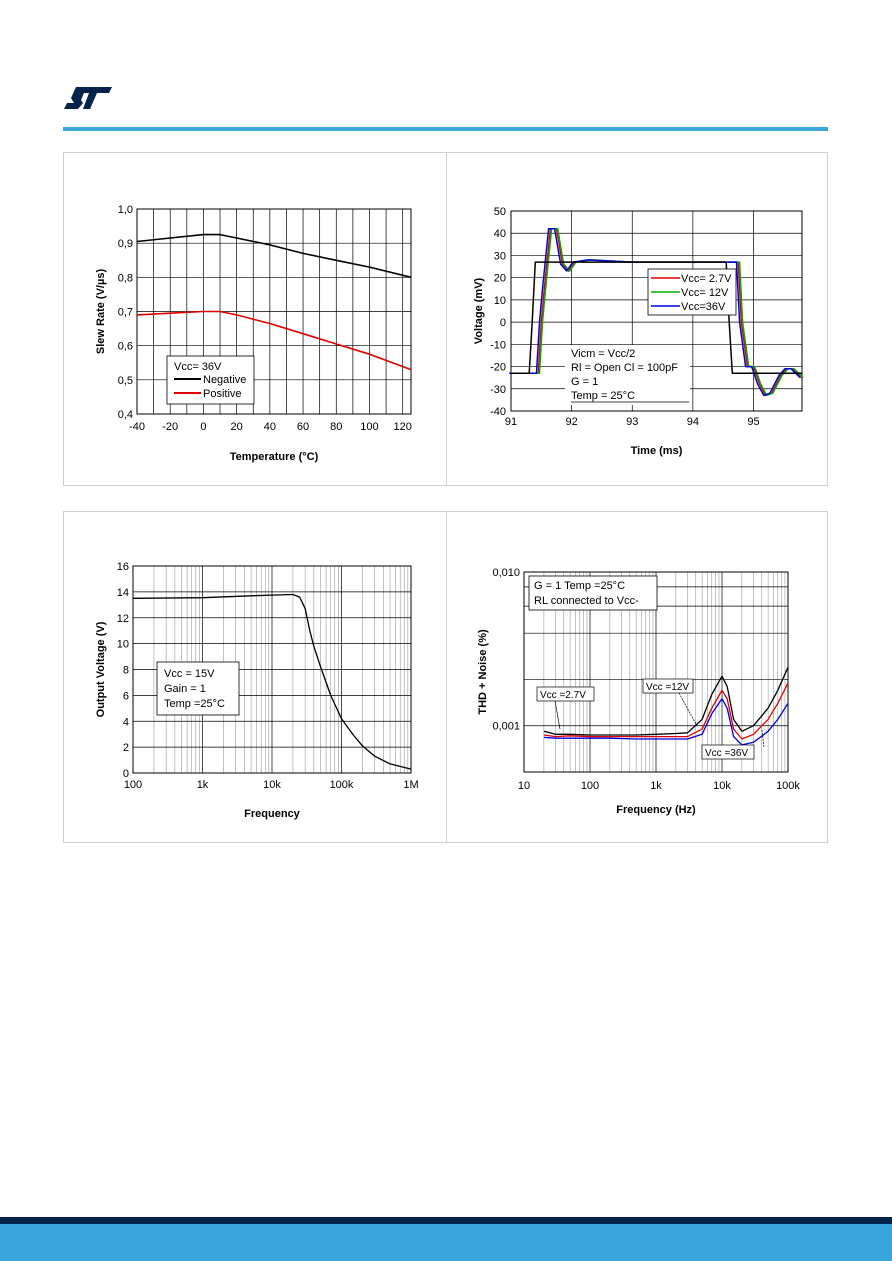  I want to click on y-tick-label: 20, so click(500, 279).